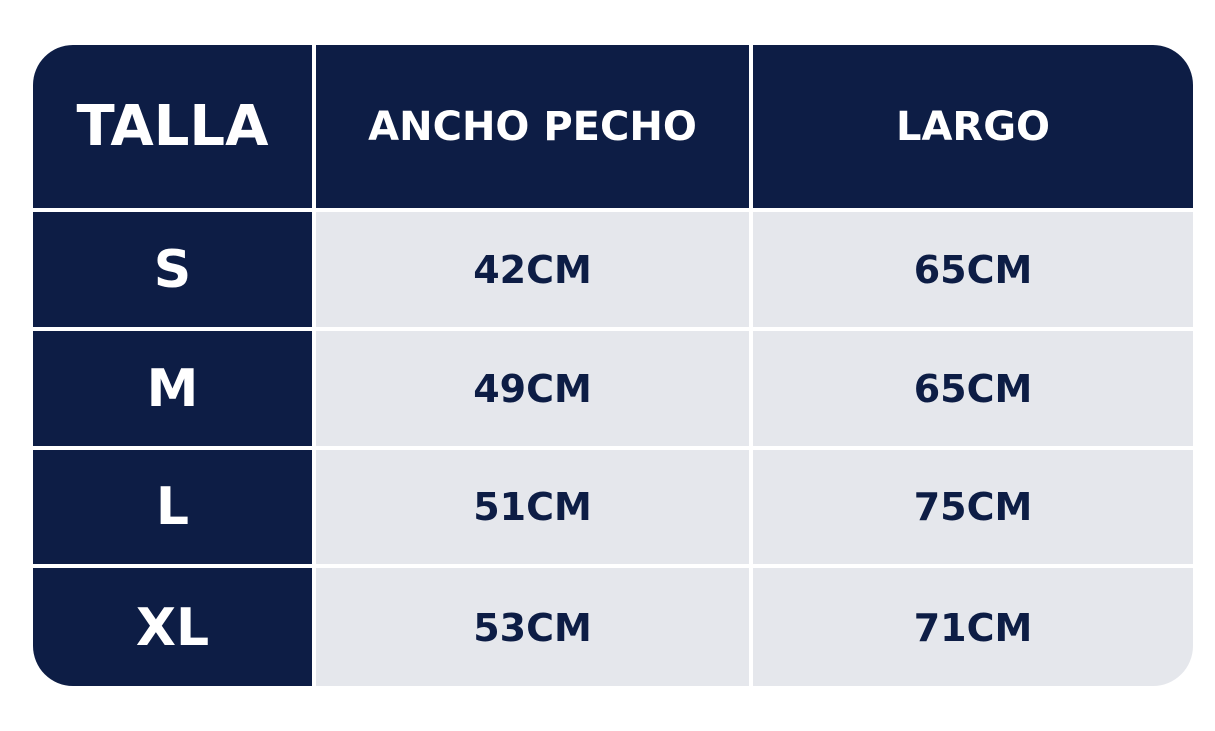 The width and height of the screenshot is (1215, 731). I want to click on header-ancho-pecho: ANCHO PECHO, so click(532, 126).